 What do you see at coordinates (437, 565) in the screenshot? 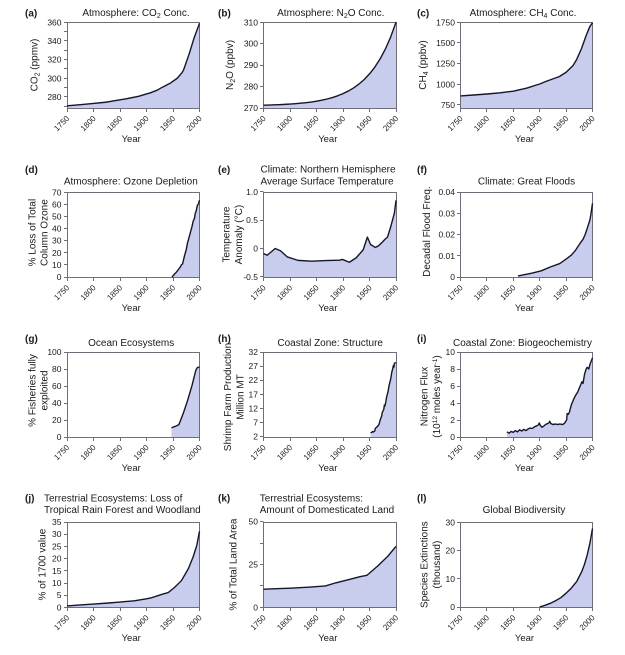
I see `svg-text: (thousand)` at bounding box center [437, 565].